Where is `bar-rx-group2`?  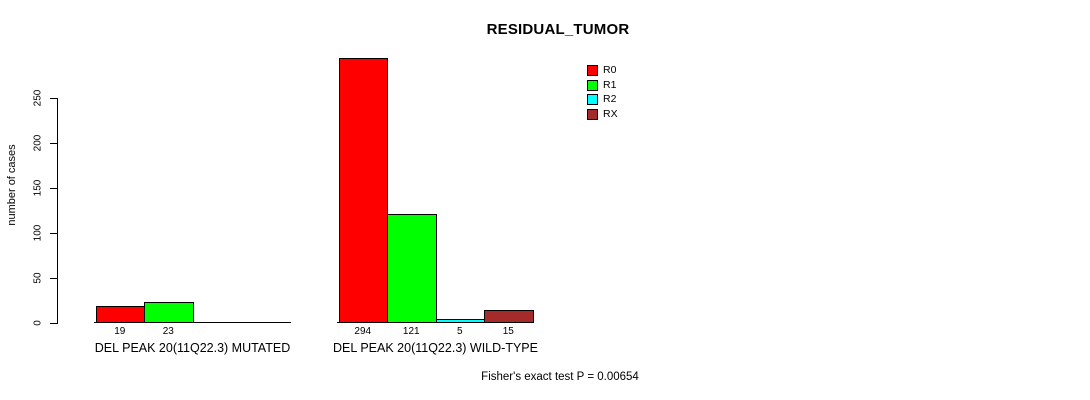
bar-rx-group2 is located at coordinates (509, 316).